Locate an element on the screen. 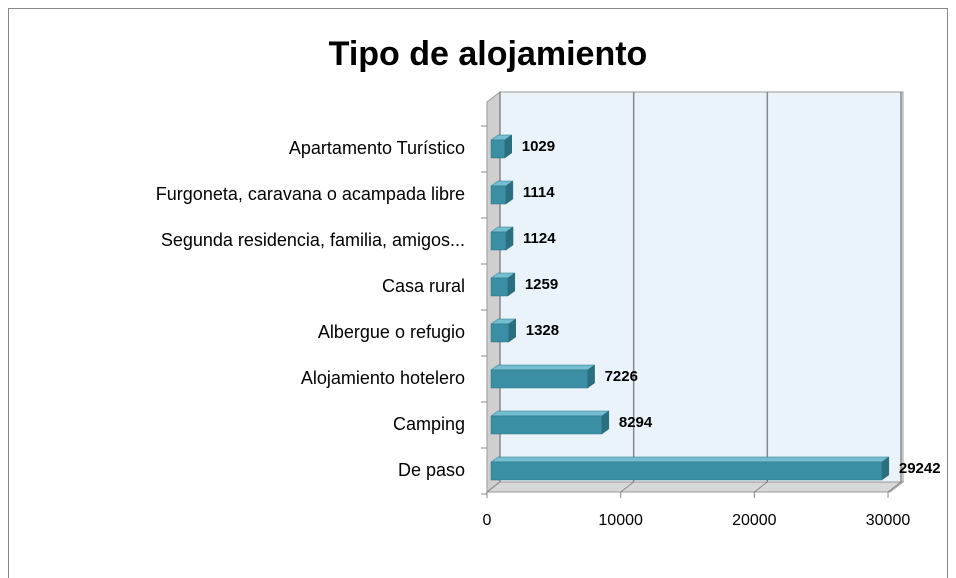 The width and height of the screenshot is (956, 578). x-tick-label: 10000 is located at coordinates (620, 520).